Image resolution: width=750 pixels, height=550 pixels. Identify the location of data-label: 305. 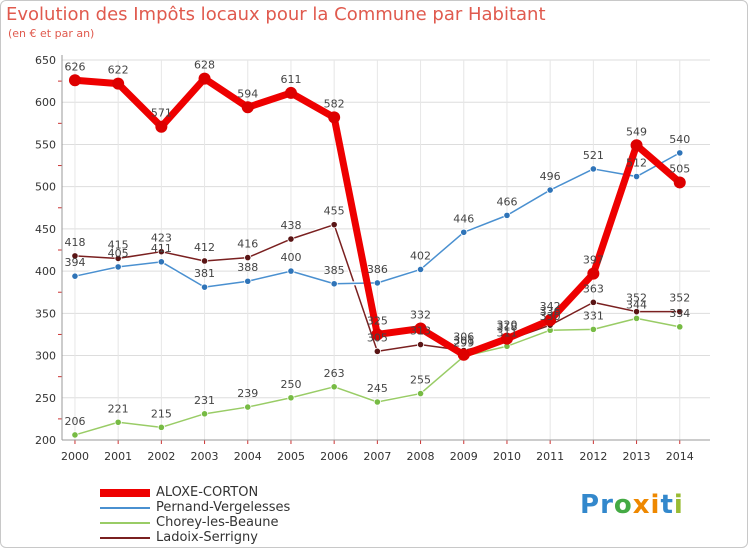
(377, 337).